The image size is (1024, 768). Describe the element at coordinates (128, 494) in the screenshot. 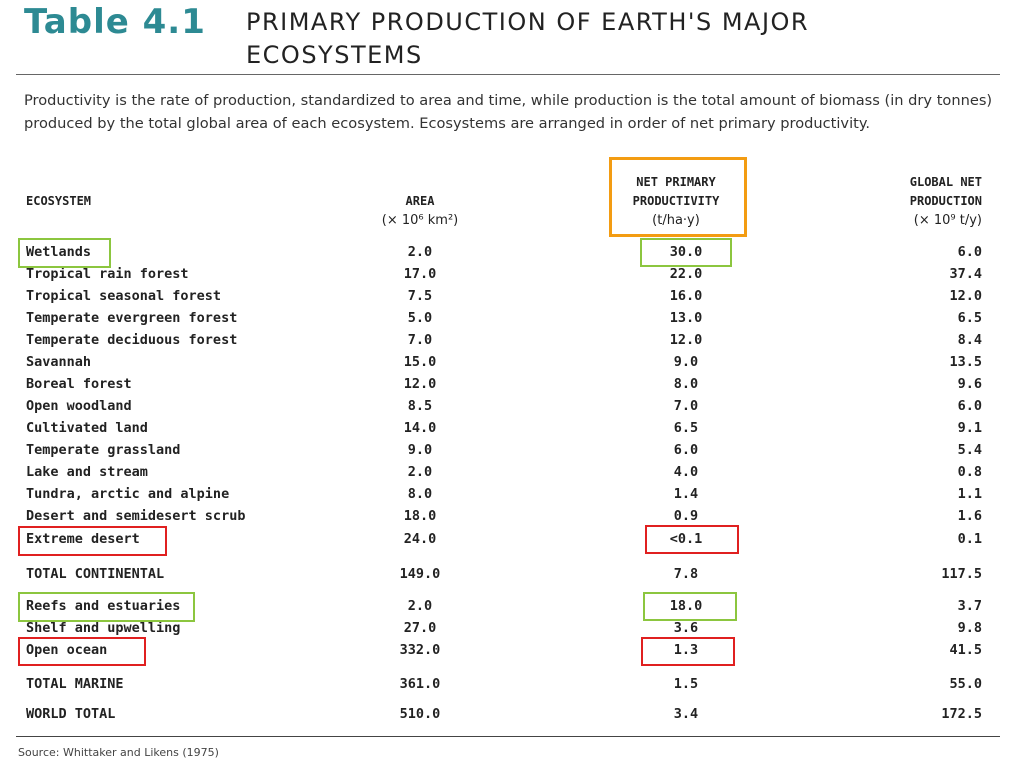

I see `ecosystem-name: Tundra, arctic and alpine` at that location.